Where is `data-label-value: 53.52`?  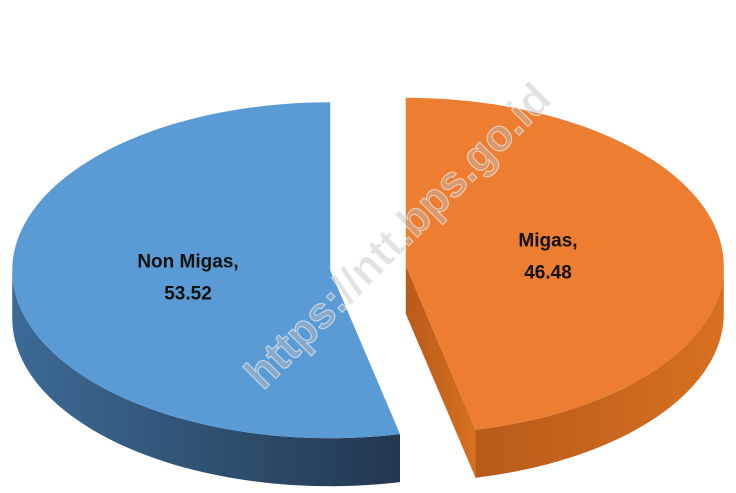 data-label-value: 53.52 is located at coordinates (188, 294).